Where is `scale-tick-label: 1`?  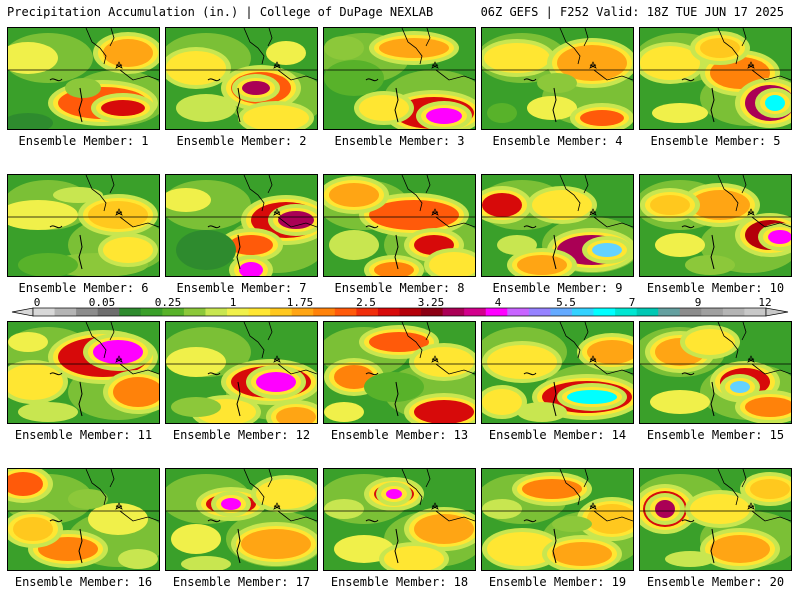 scale-tick-label: 1 is located at coordinates (233, 302).